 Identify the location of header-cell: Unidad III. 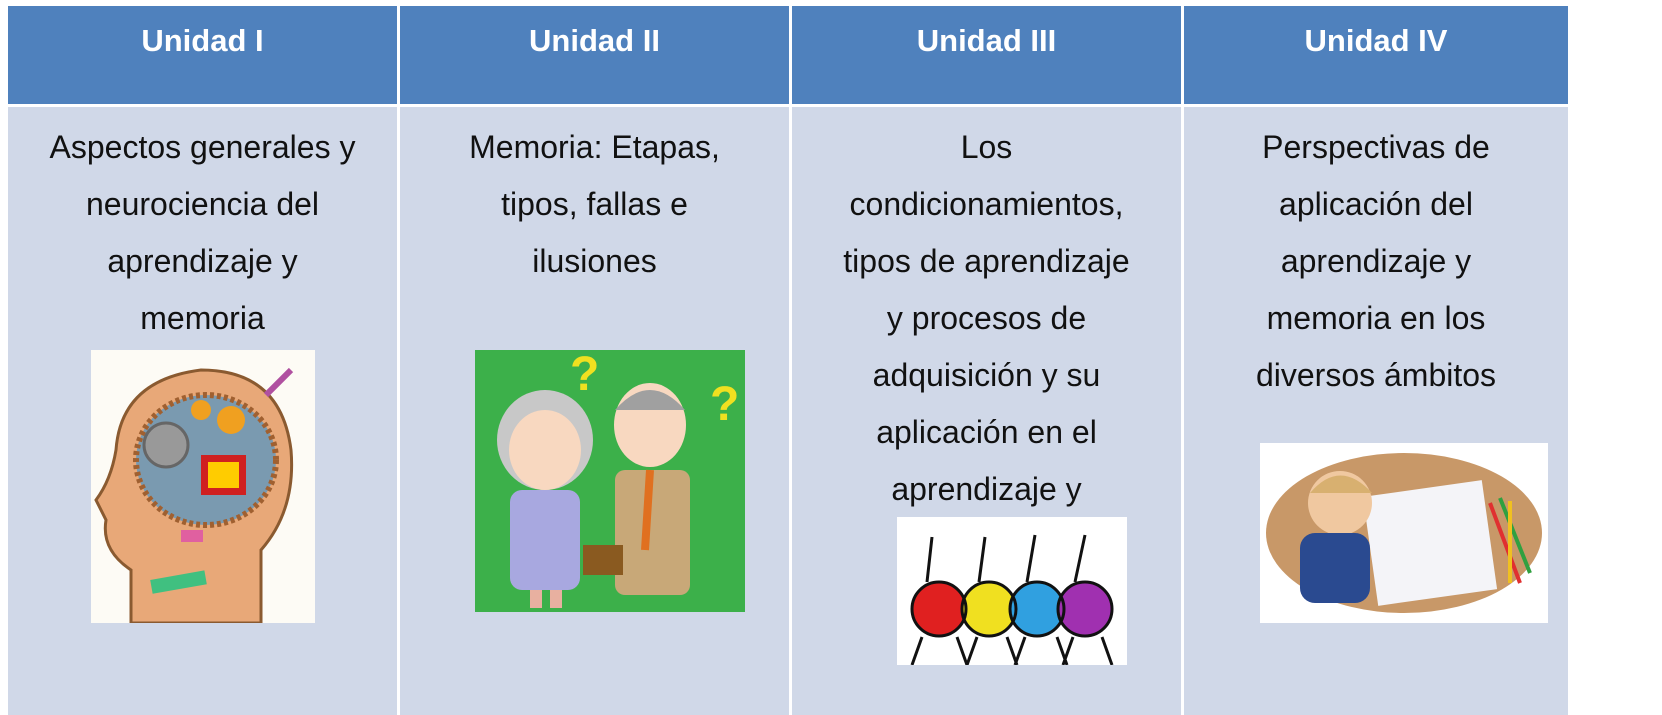
(986, 55).